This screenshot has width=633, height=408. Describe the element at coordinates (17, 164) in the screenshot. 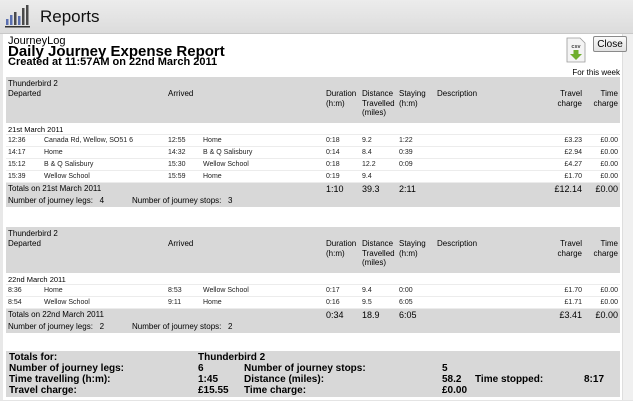

I see `cell-departed: 15:12` at that location.